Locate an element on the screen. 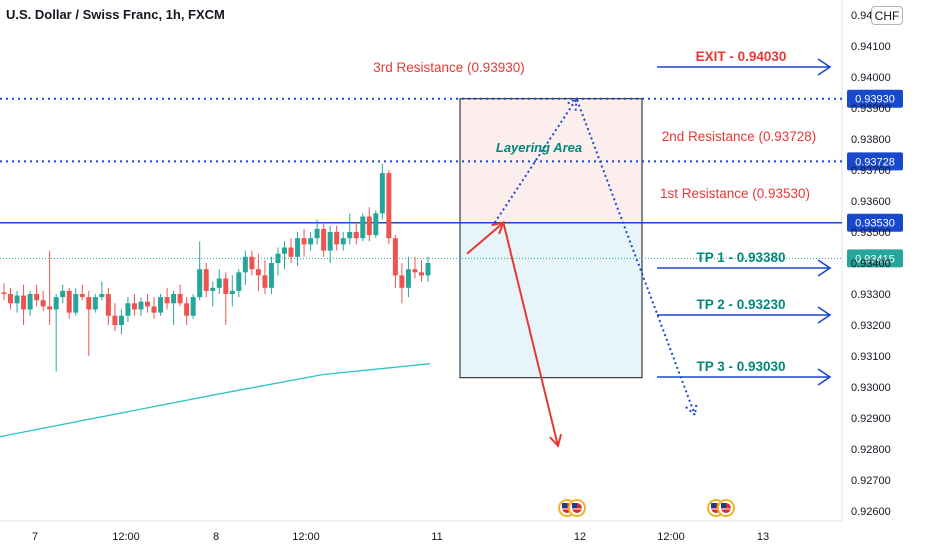 Image resolution: width=932 pixels, height=555 pixels. y-tick-label: 0.93600 is located at coordinates (871, 202).